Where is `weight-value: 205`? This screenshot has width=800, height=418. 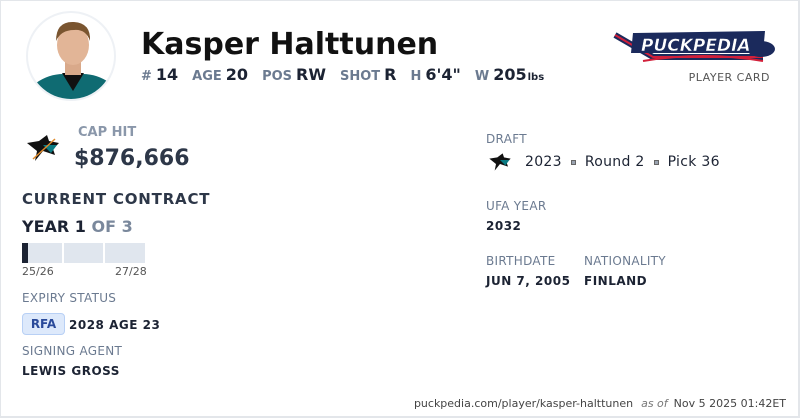 weight-value: 205 is located at coordinates (510, 74).